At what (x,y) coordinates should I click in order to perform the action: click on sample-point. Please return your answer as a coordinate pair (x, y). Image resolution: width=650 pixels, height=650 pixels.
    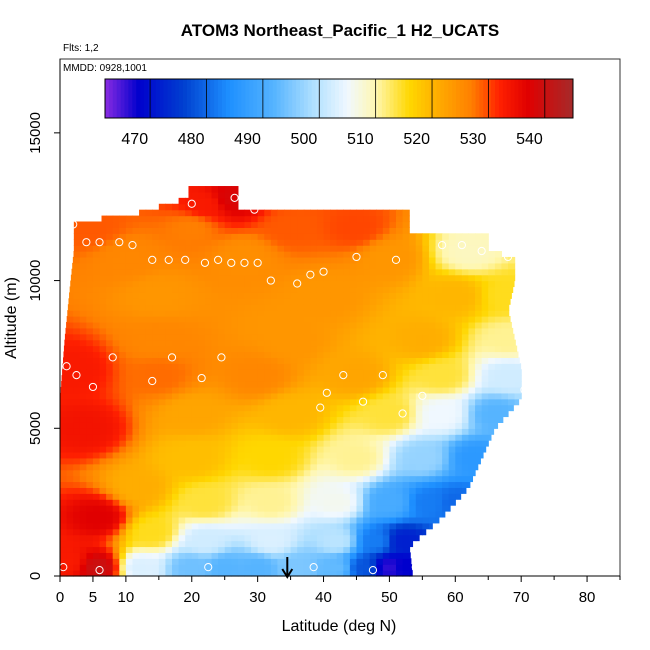
    Looking at the image, I should click on (191, 203).